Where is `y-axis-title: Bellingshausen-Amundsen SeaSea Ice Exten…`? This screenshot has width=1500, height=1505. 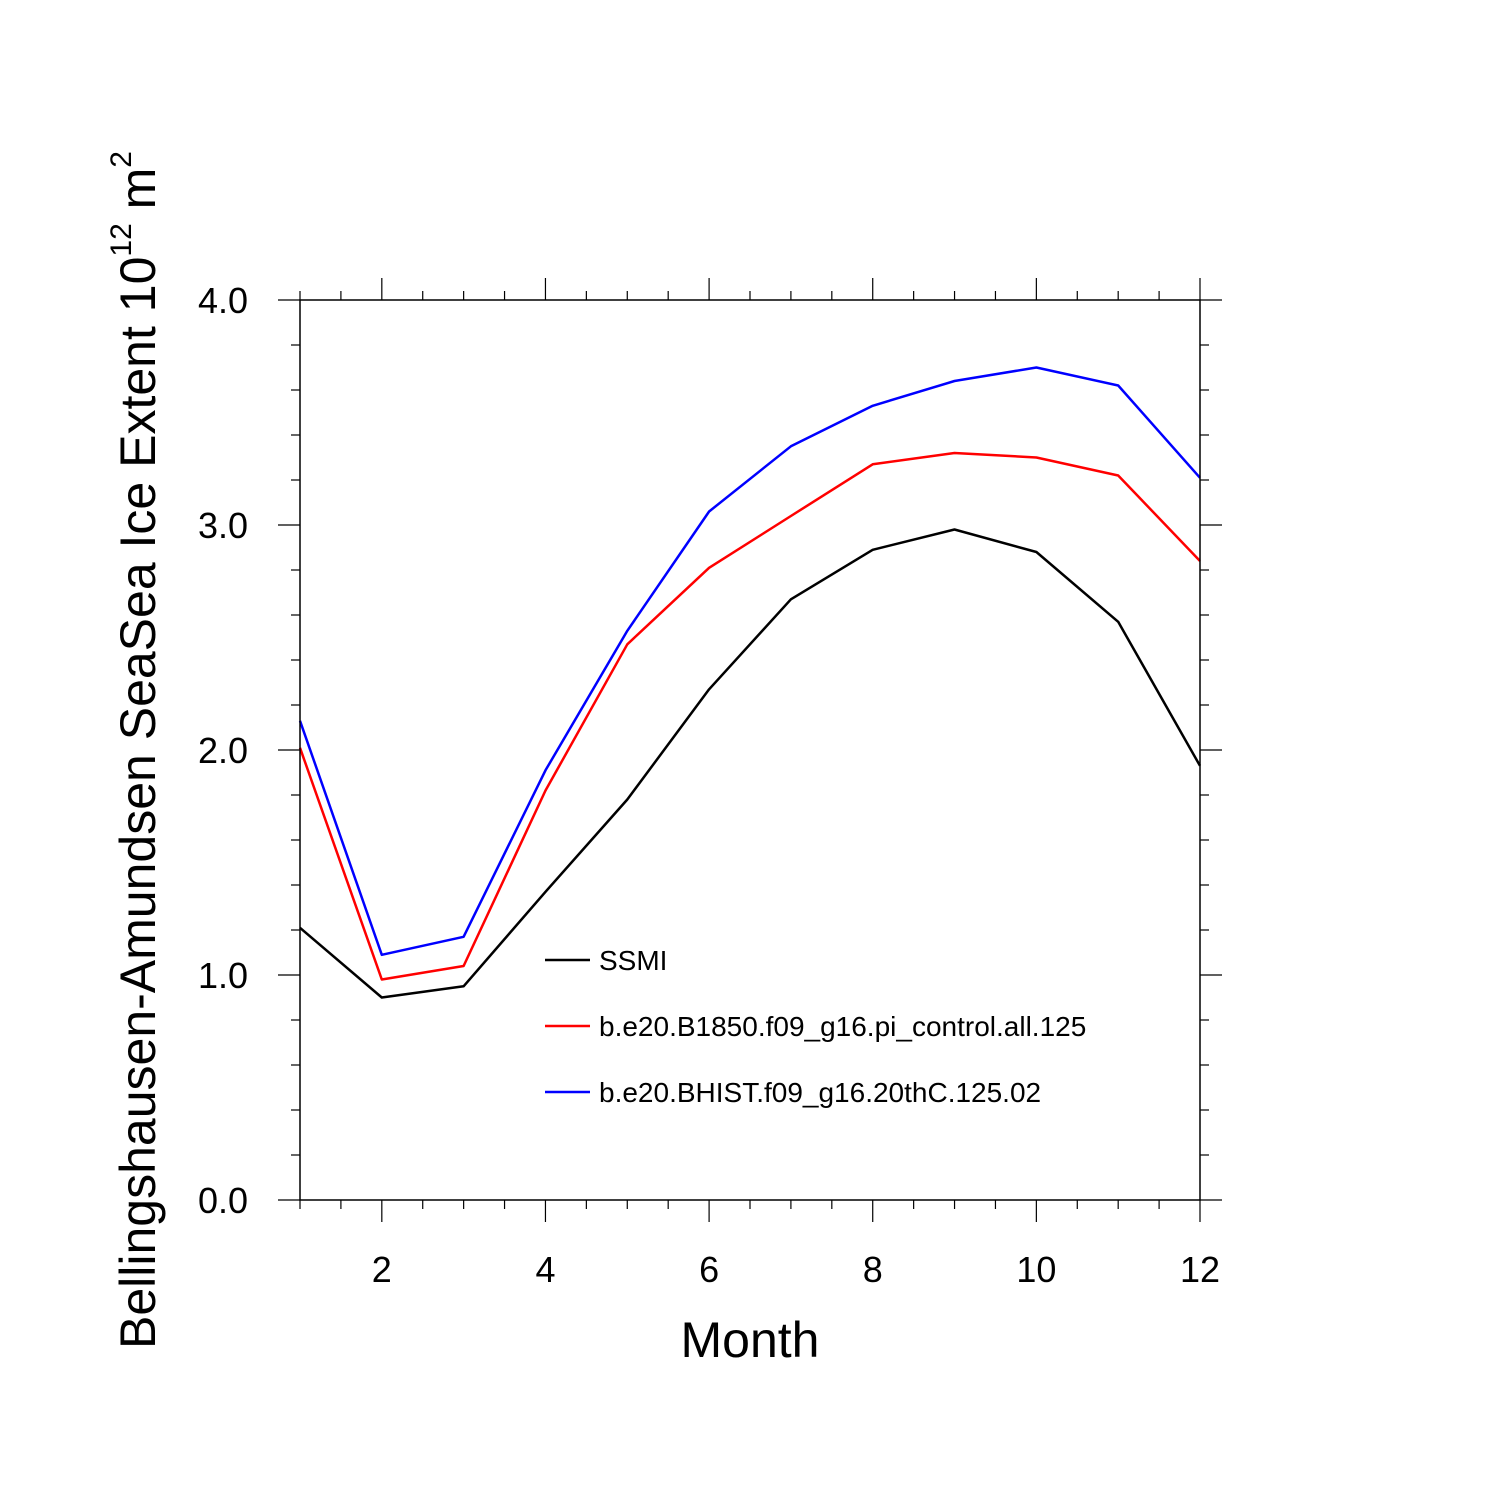 y-axis-title: Bellingshausen-Amundsen SeaSea Ice Exten… is located at coordinates (135, 750).